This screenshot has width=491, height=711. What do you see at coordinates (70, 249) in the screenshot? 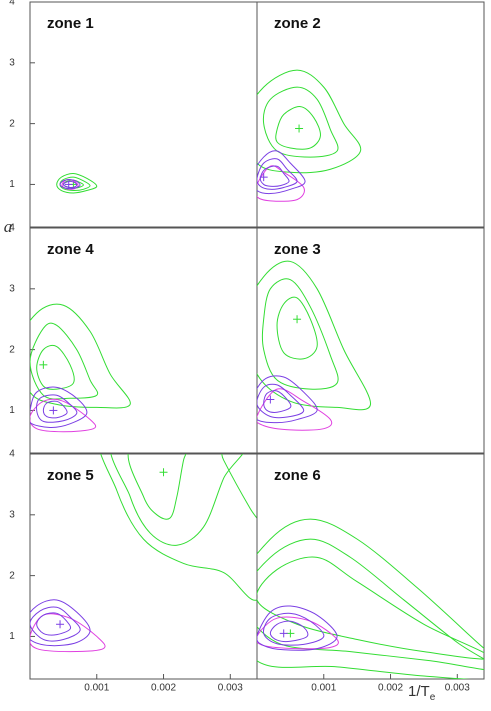
I see `panel-title: zone 4` at bounding box center [70, 249].